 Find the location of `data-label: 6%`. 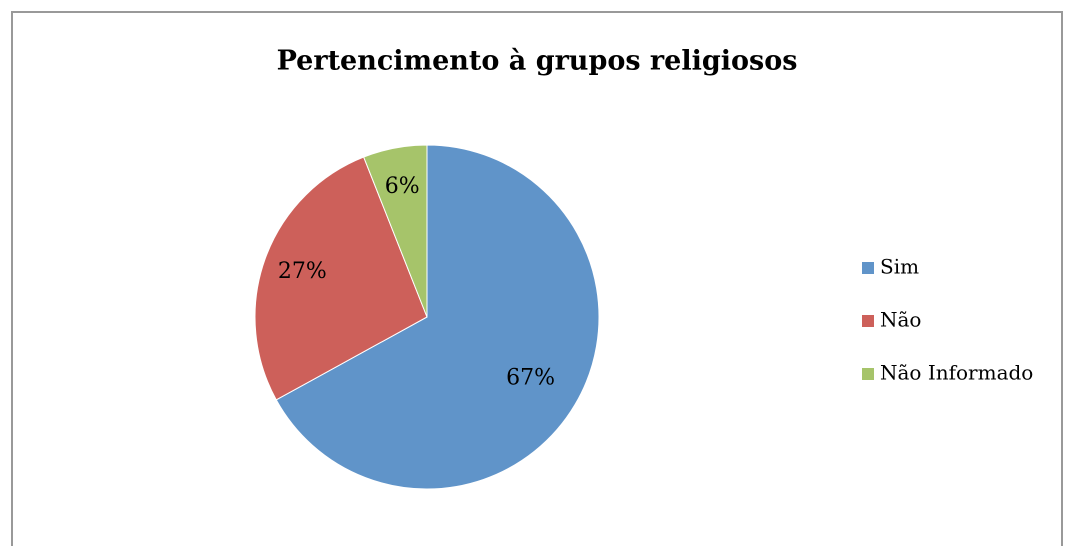

data-label: 6% is located at coordinates (402, 186).